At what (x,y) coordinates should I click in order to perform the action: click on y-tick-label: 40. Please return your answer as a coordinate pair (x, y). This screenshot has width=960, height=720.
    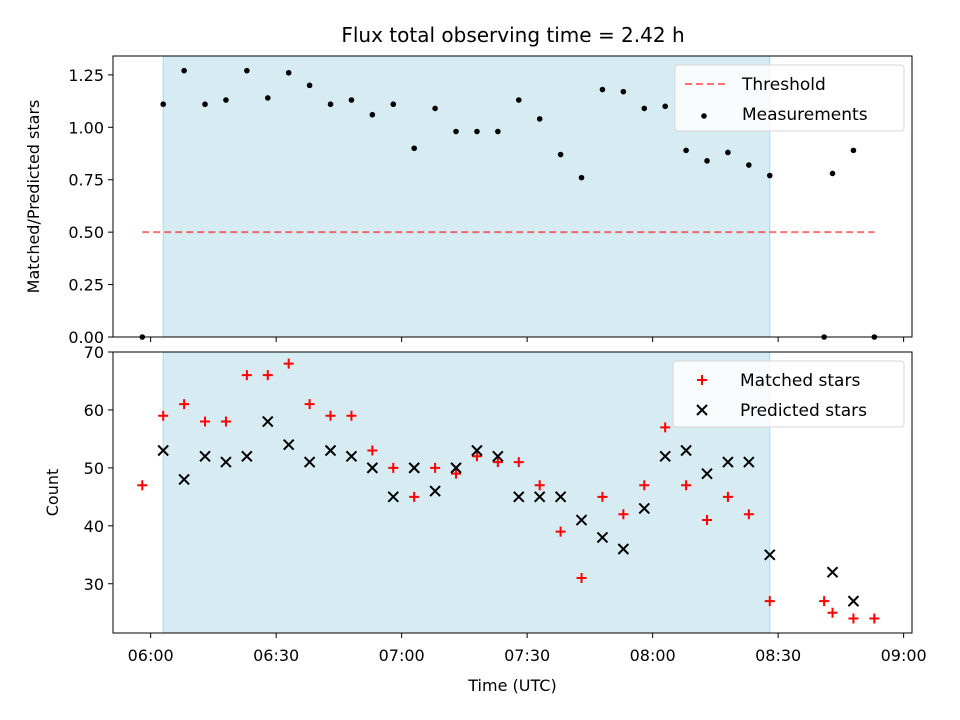
    Looking at the image, I should click on (94, 526).